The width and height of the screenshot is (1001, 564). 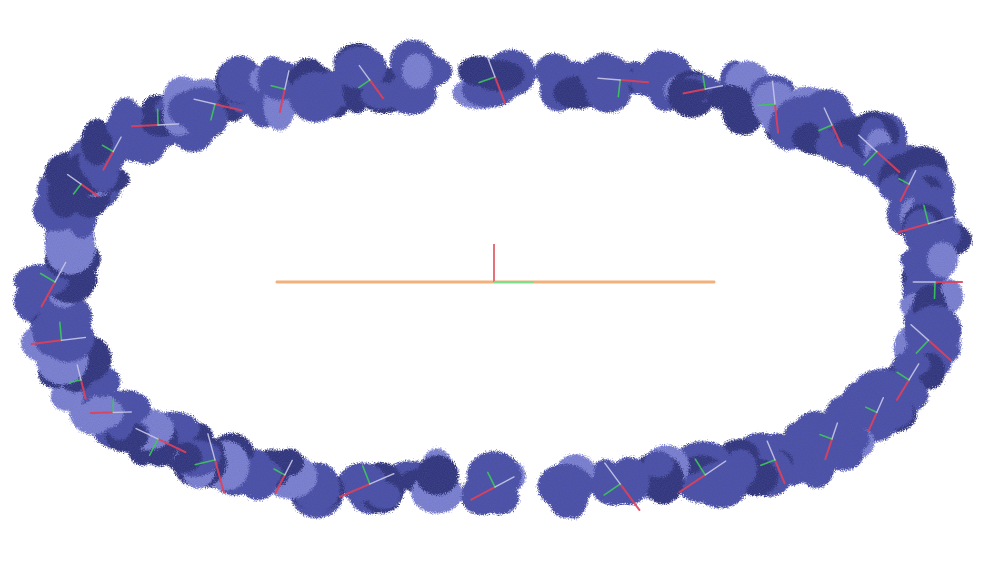 What do you see at coordinates (495, 264) in the screenshot?
I see `central-axis` at bounding box center [495, 264].